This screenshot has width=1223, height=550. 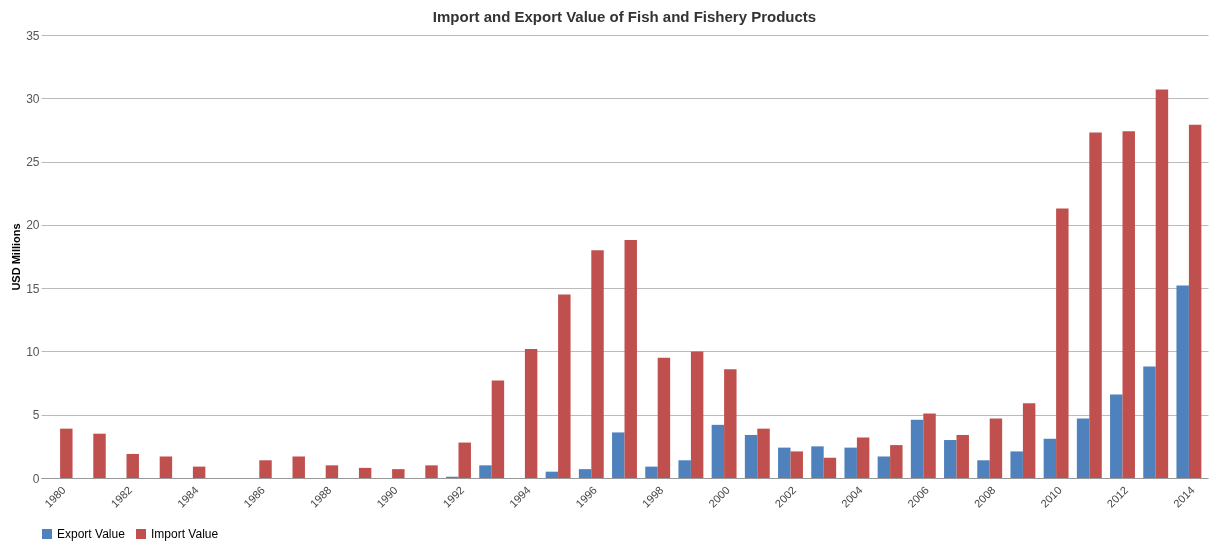 What do you see at coordinates (624, 16) in the screenshot?
I see `chart-title: Import and Export Value of Fish and Fishery Products` at bounding box center [624, 16].